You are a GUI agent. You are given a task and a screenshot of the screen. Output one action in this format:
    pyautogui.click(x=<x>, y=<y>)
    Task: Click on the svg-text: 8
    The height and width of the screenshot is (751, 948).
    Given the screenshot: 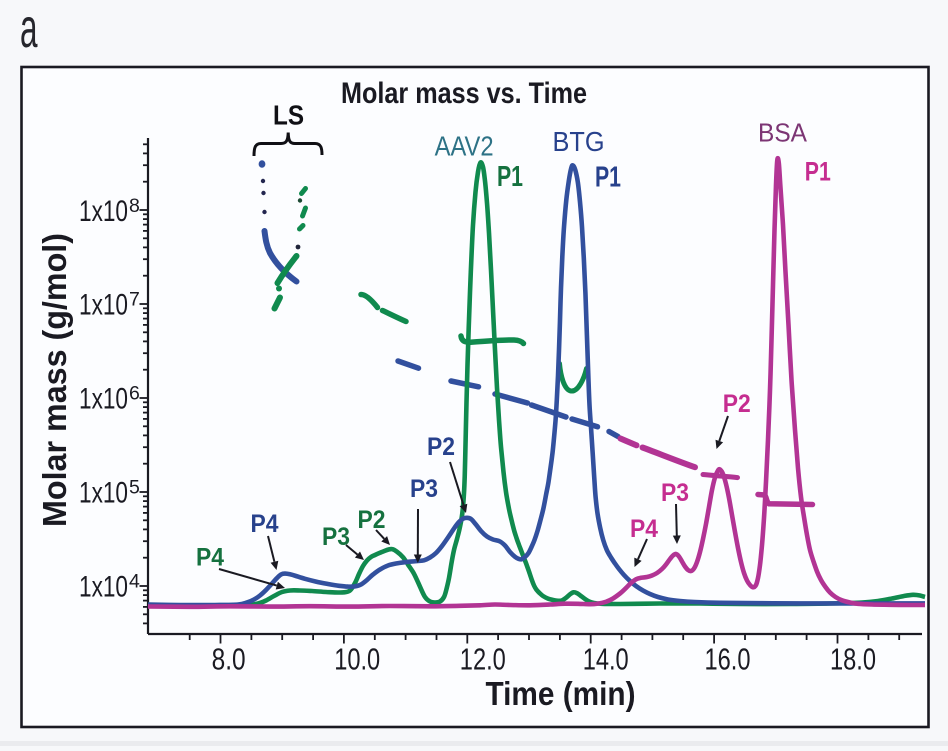 What is the action you would take?
    pyautogui.click(x=134, y=206)
    